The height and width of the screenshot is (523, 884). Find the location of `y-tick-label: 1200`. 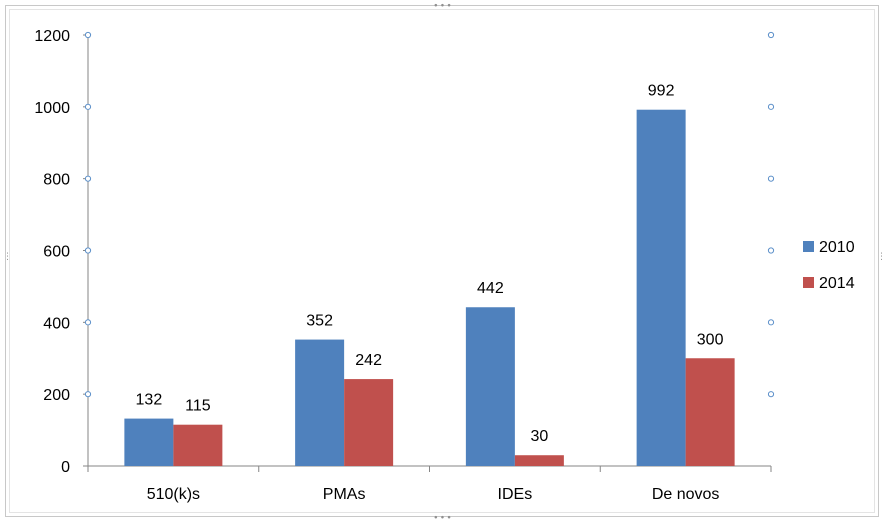

y-tick-label: 1200 is located at coordinates (52, 36).